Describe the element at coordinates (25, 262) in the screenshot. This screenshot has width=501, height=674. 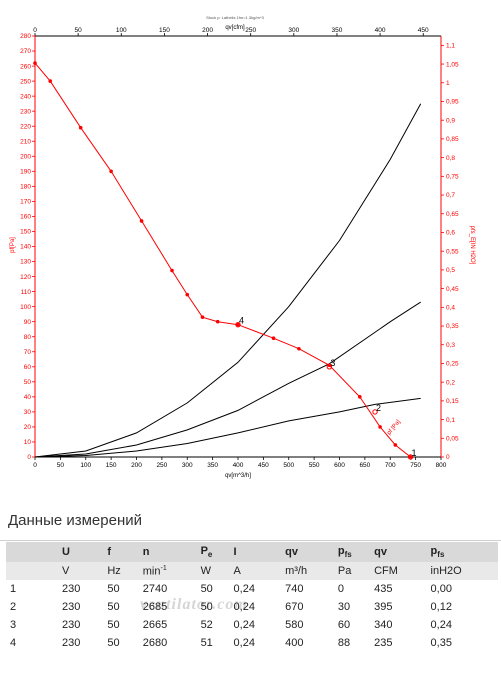
I see `left-tick-label: 130` at that location.